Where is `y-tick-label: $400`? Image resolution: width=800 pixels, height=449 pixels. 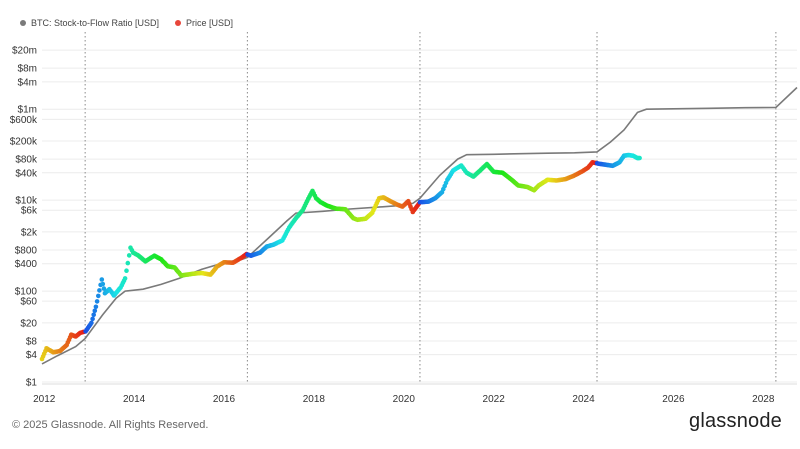 y-tick-label: $400 is located at coordinates (26, 264).